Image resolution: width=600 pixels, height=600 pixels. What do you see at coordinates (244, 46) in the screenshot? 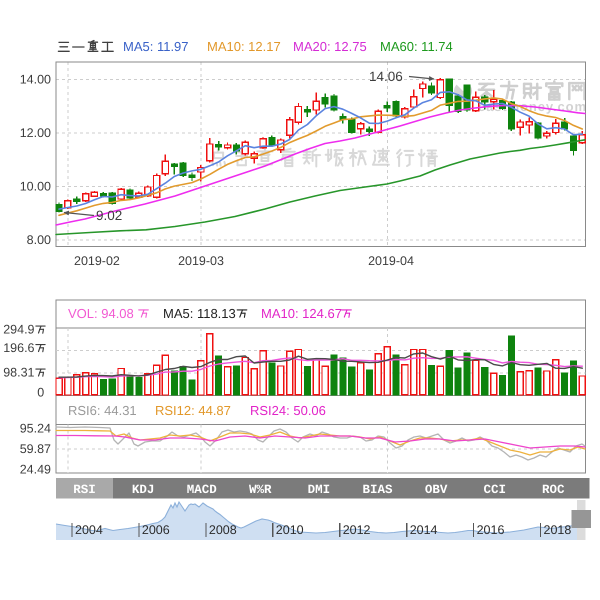
I see `svg-text: MA10: 12.17` at bounding box center [244, 46].